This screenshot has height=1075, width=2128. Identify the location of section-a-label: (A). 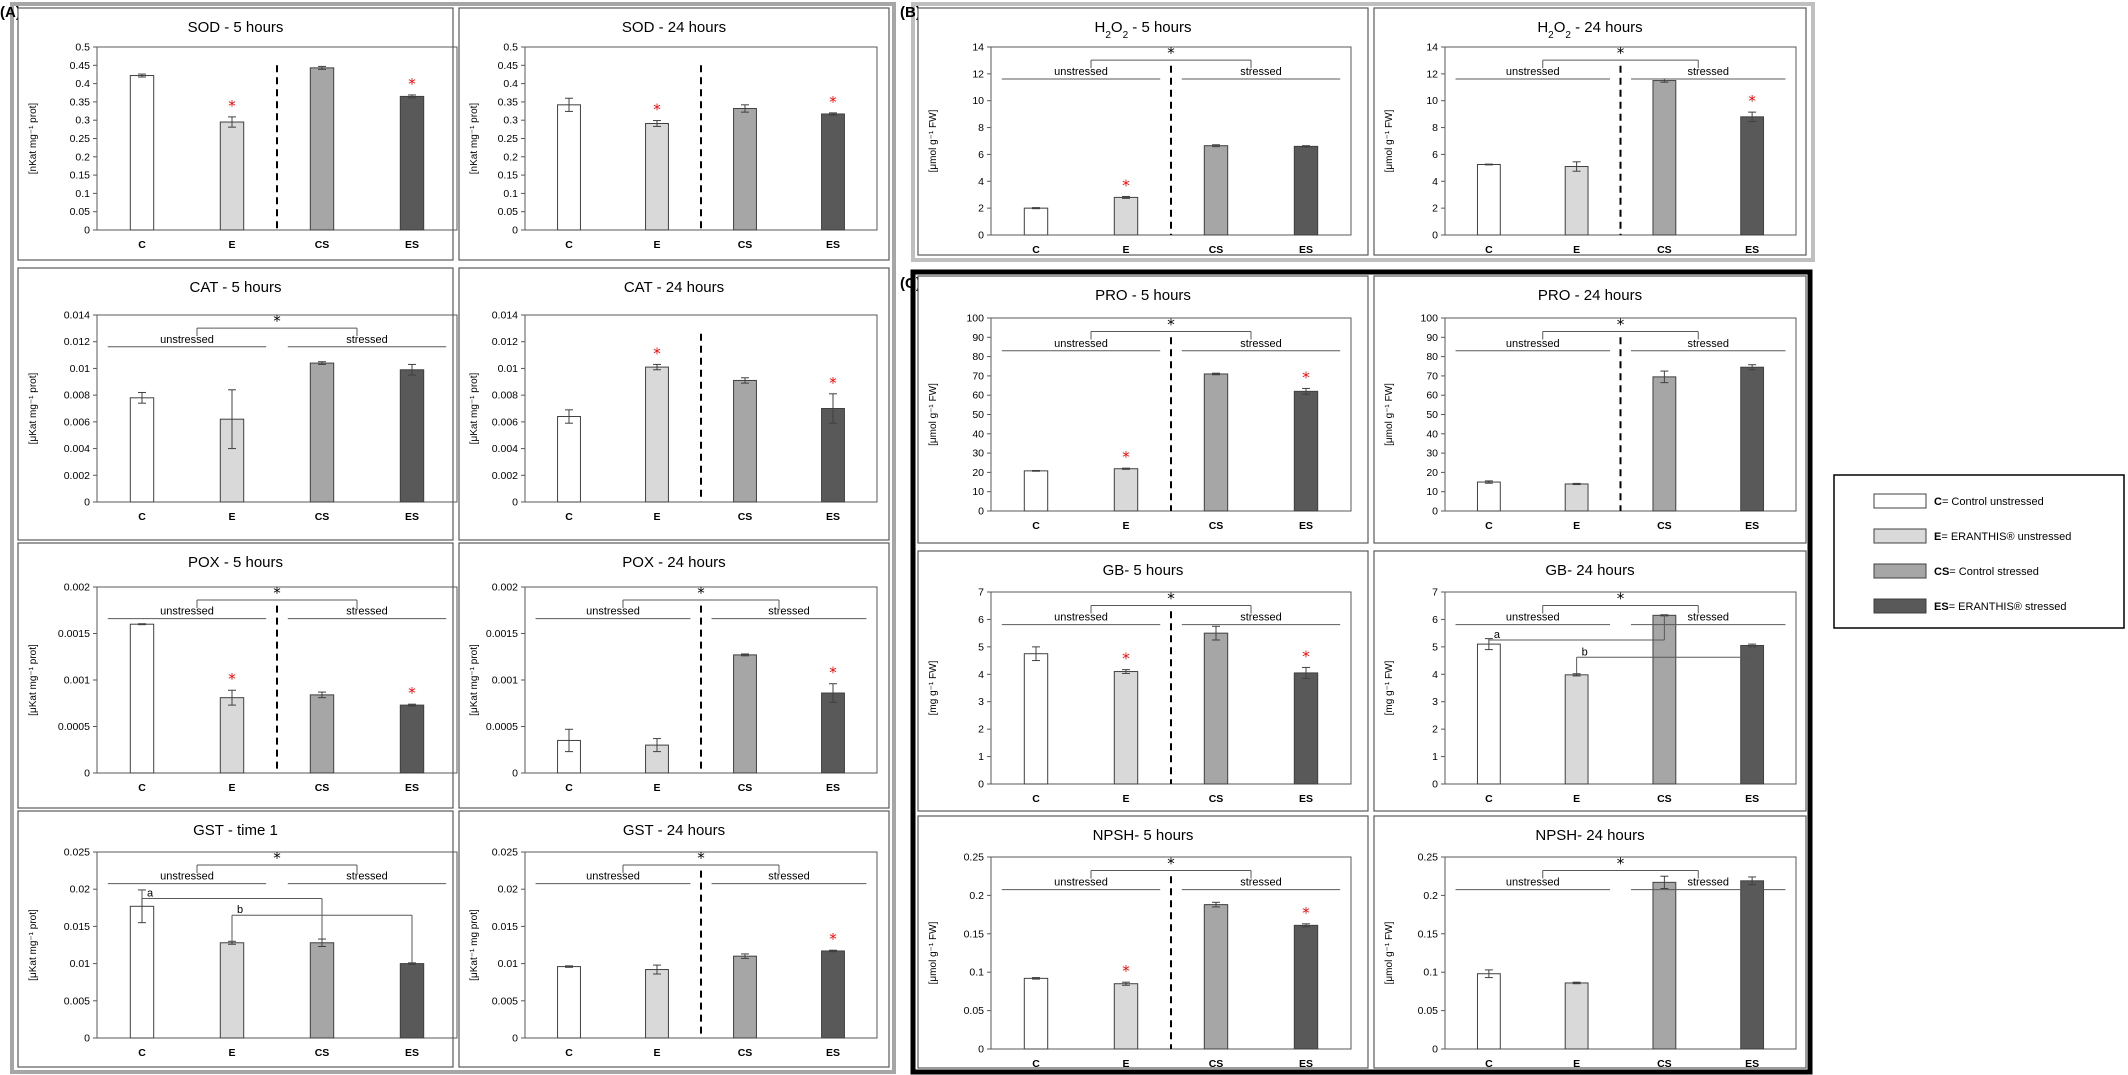
(10, 12).